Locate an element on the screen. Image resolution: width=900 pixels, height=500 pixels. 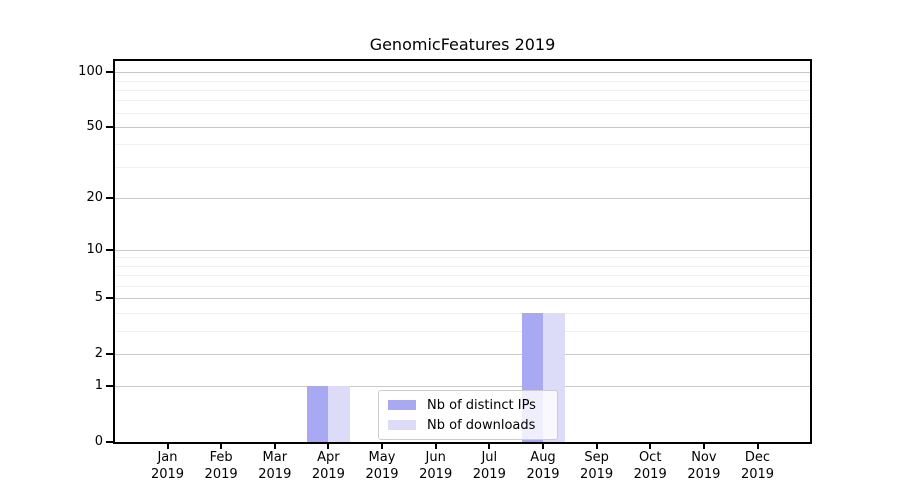
x-axis-tick-label: Oct 2019 is located at coordinates (650, 466).